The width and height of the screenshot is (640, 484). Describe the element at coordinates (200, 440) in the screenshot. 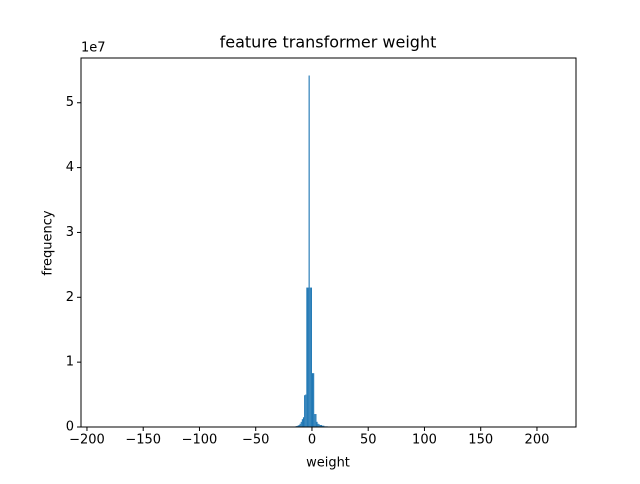

I see `x-tick-label: −100` at that location.